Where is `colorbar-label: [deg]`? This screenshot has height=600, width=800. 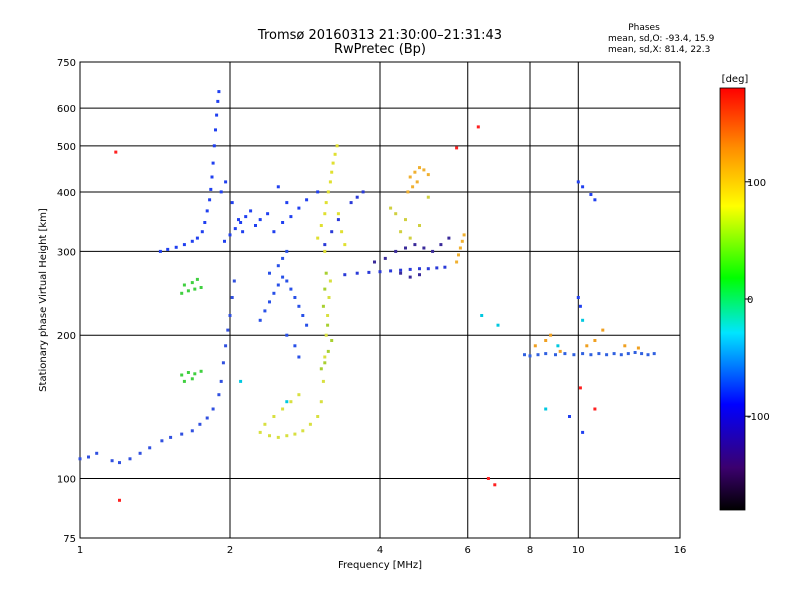 colorbar-label: [deg] is located at coordinates (735, 79).